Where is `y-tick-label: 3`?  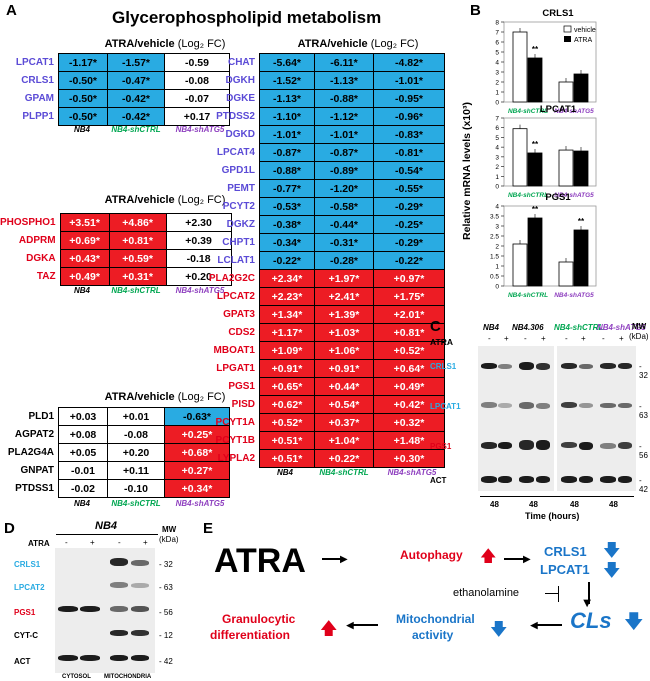 y-tick-label: 3 is located at coordinates (497, 73).